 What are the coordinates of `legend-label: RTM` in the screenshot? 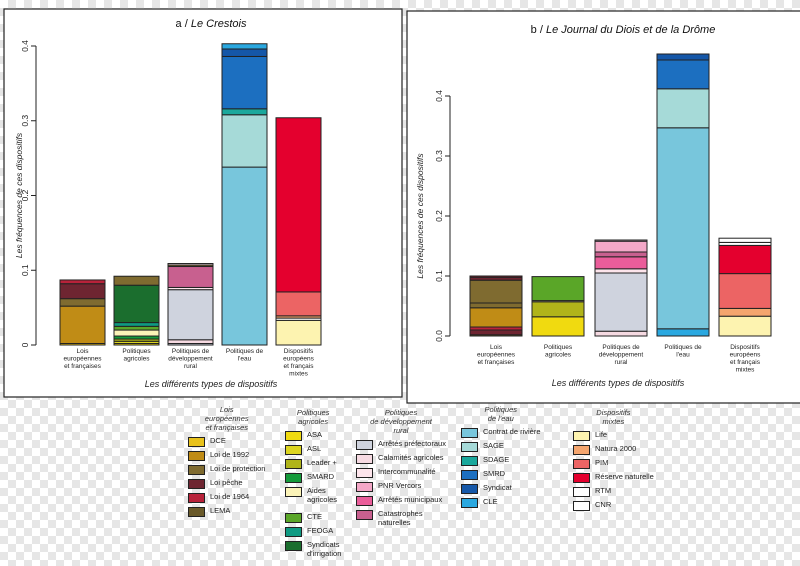 It's located at (603, 490).